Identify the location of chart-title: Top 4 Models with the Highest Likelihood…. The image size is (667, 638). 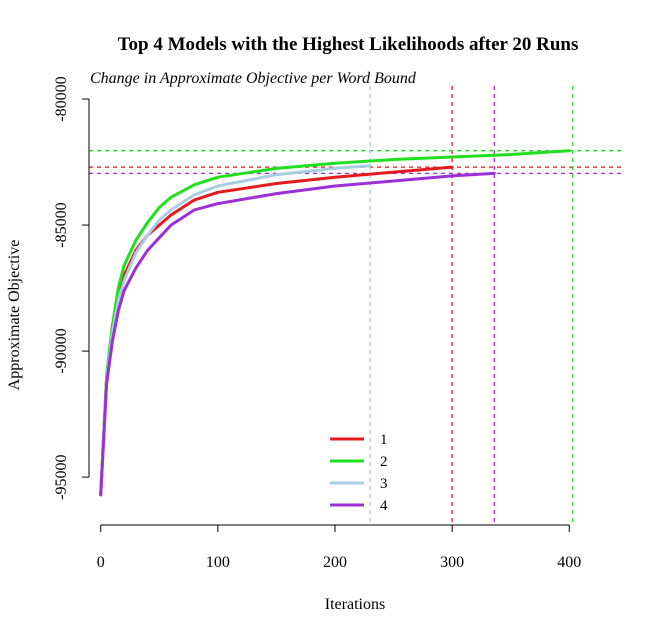
(348, 44).